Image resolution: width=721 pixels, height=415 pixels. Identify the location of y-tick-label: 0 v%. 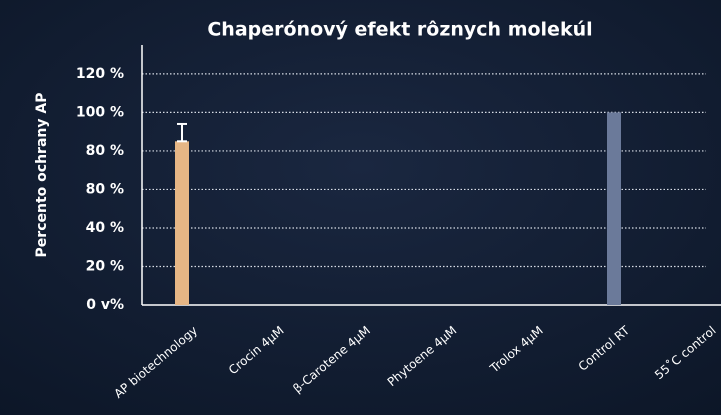
(105, 305).